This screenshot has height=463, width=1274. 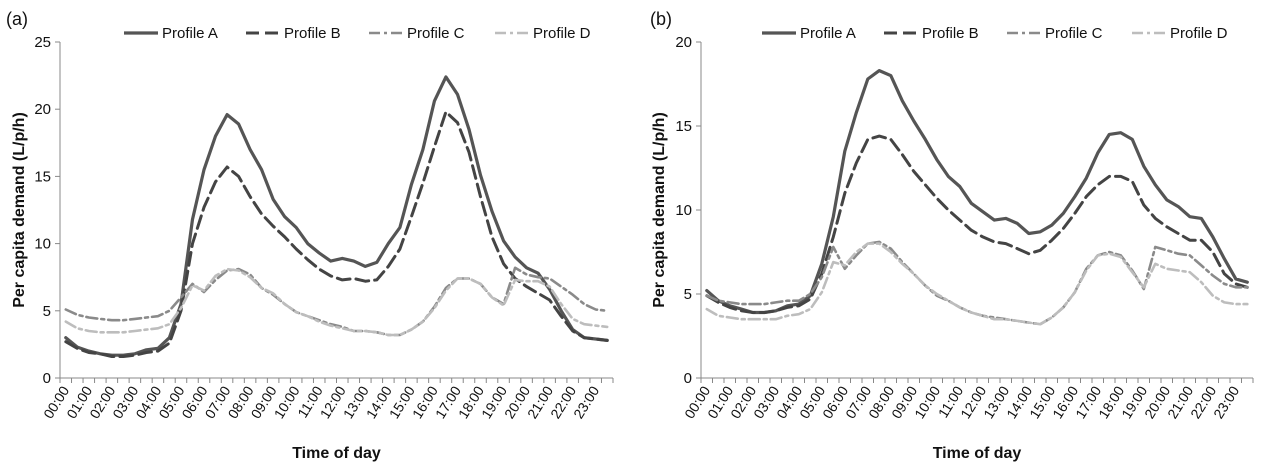 What do you see at coordinates (17, 19) in the screenshot?
I see `panel-label: (a)` at bounding box center [17, 19].